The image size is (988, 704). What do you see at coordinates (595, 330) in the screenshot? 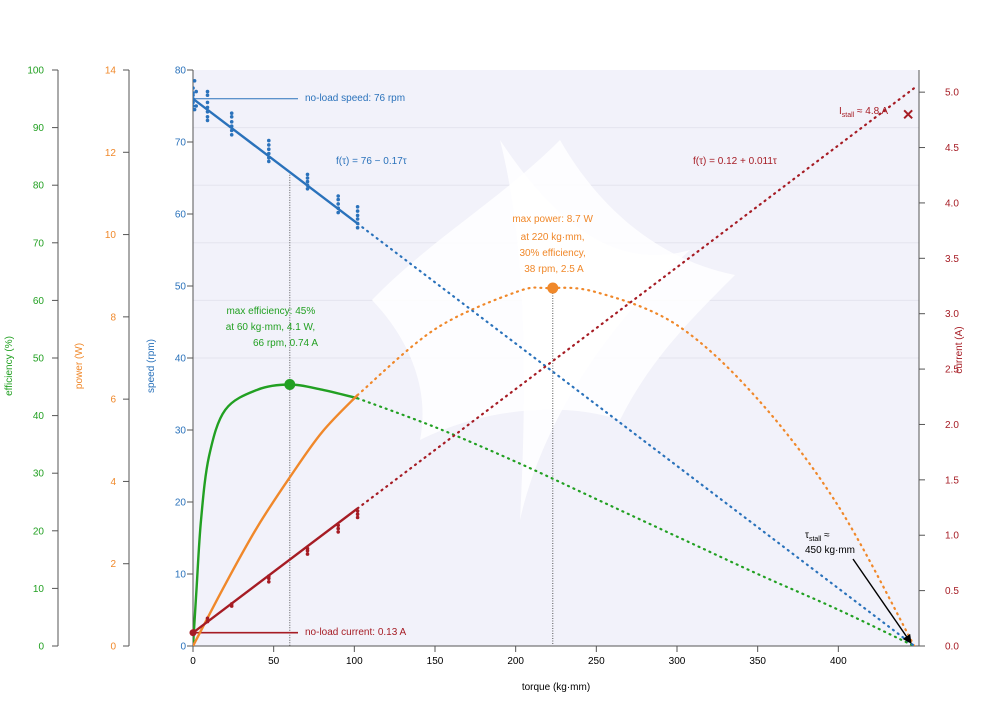
I see `watermark-shape` at bounding box center [595, 330].